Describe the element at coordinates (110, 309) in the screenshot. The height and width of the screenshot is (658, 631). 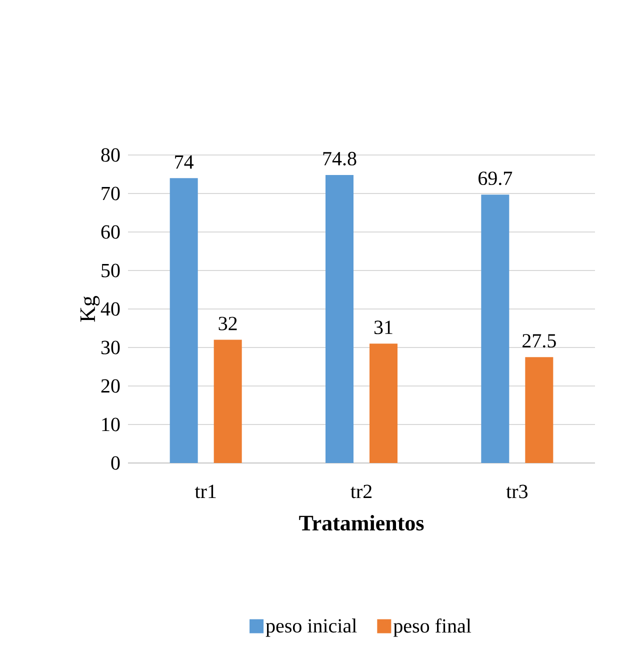
I see `y-tick-label: 40` at that location.